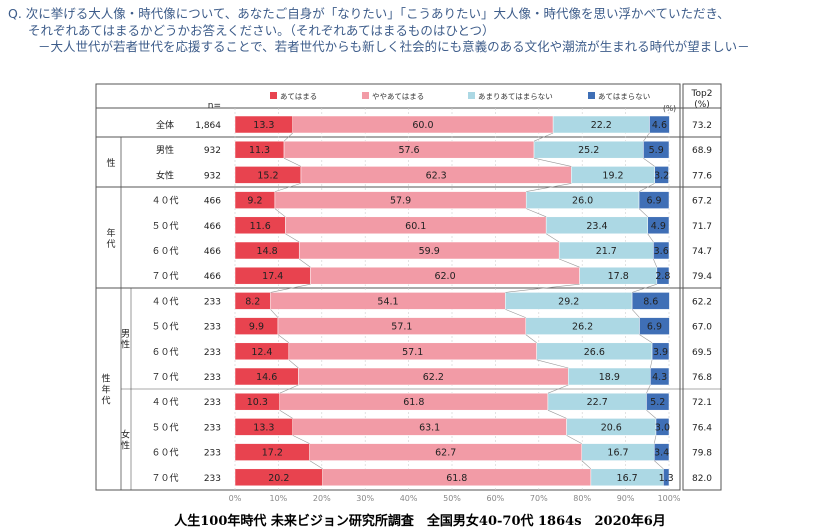 The height and width of the screenshot is (532, 840). Describe the element at coordinates (272, 453) in the screenshot. I see `bar-value-label: 17.2` at that location.